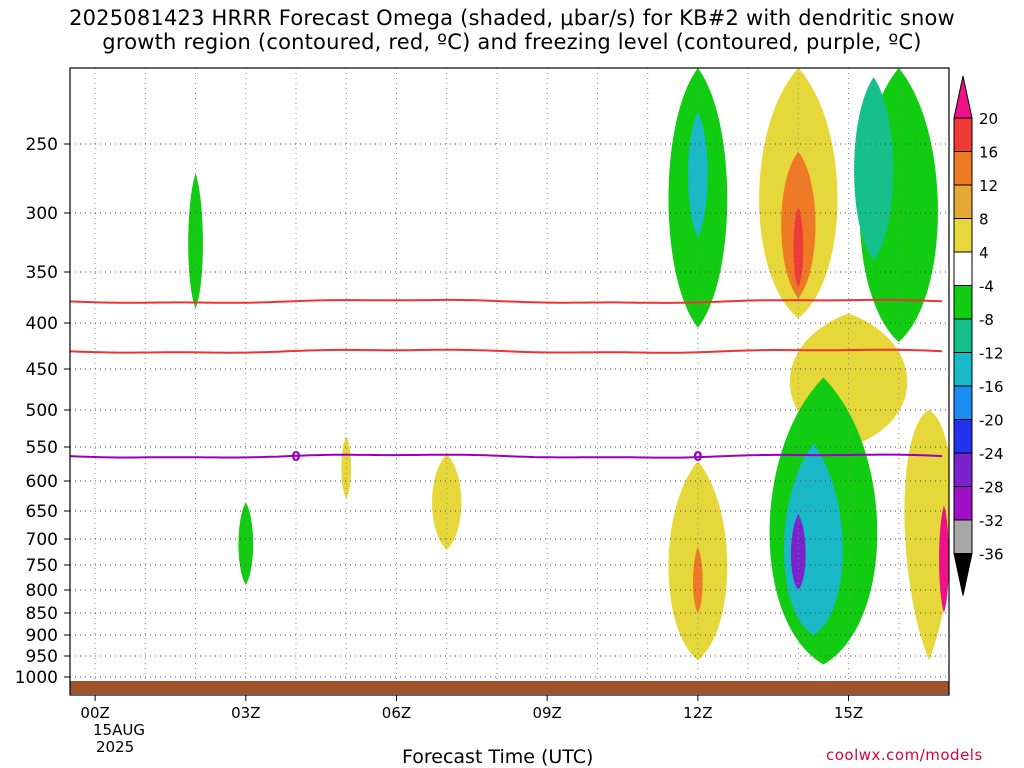 The image size is (1024, 768). I want to click on y-tick-label-950: 950, so click(42, 657).